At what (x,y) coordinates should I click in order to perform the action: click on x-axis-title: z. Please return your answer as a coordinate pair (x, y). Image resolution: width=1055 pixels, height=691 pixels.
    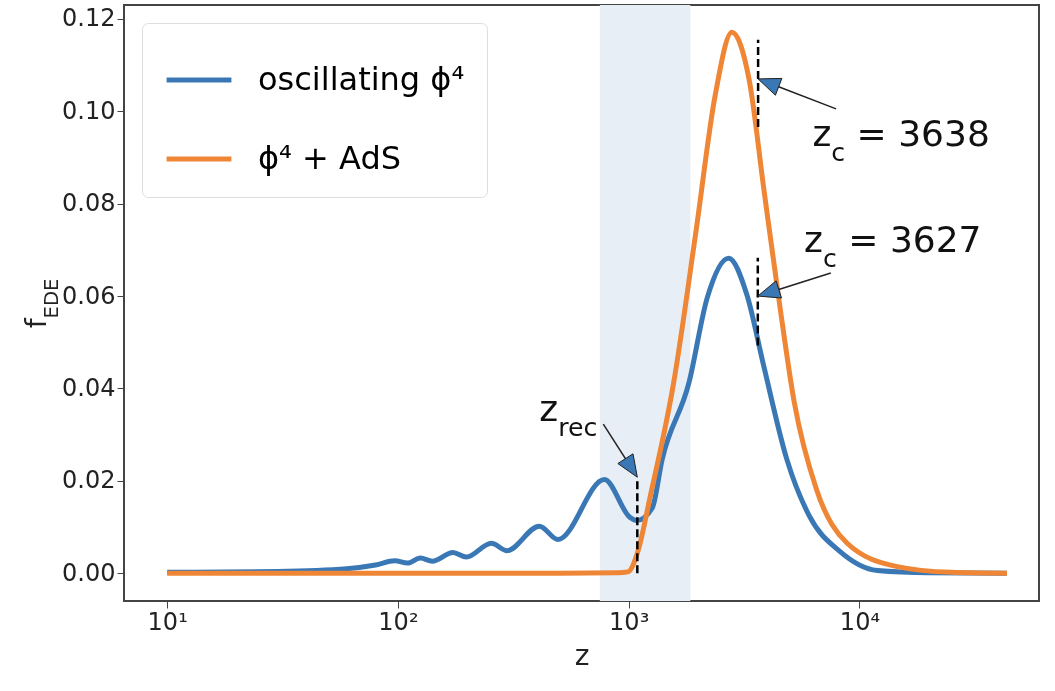
    Looking at the image, I should click on (582, 655).